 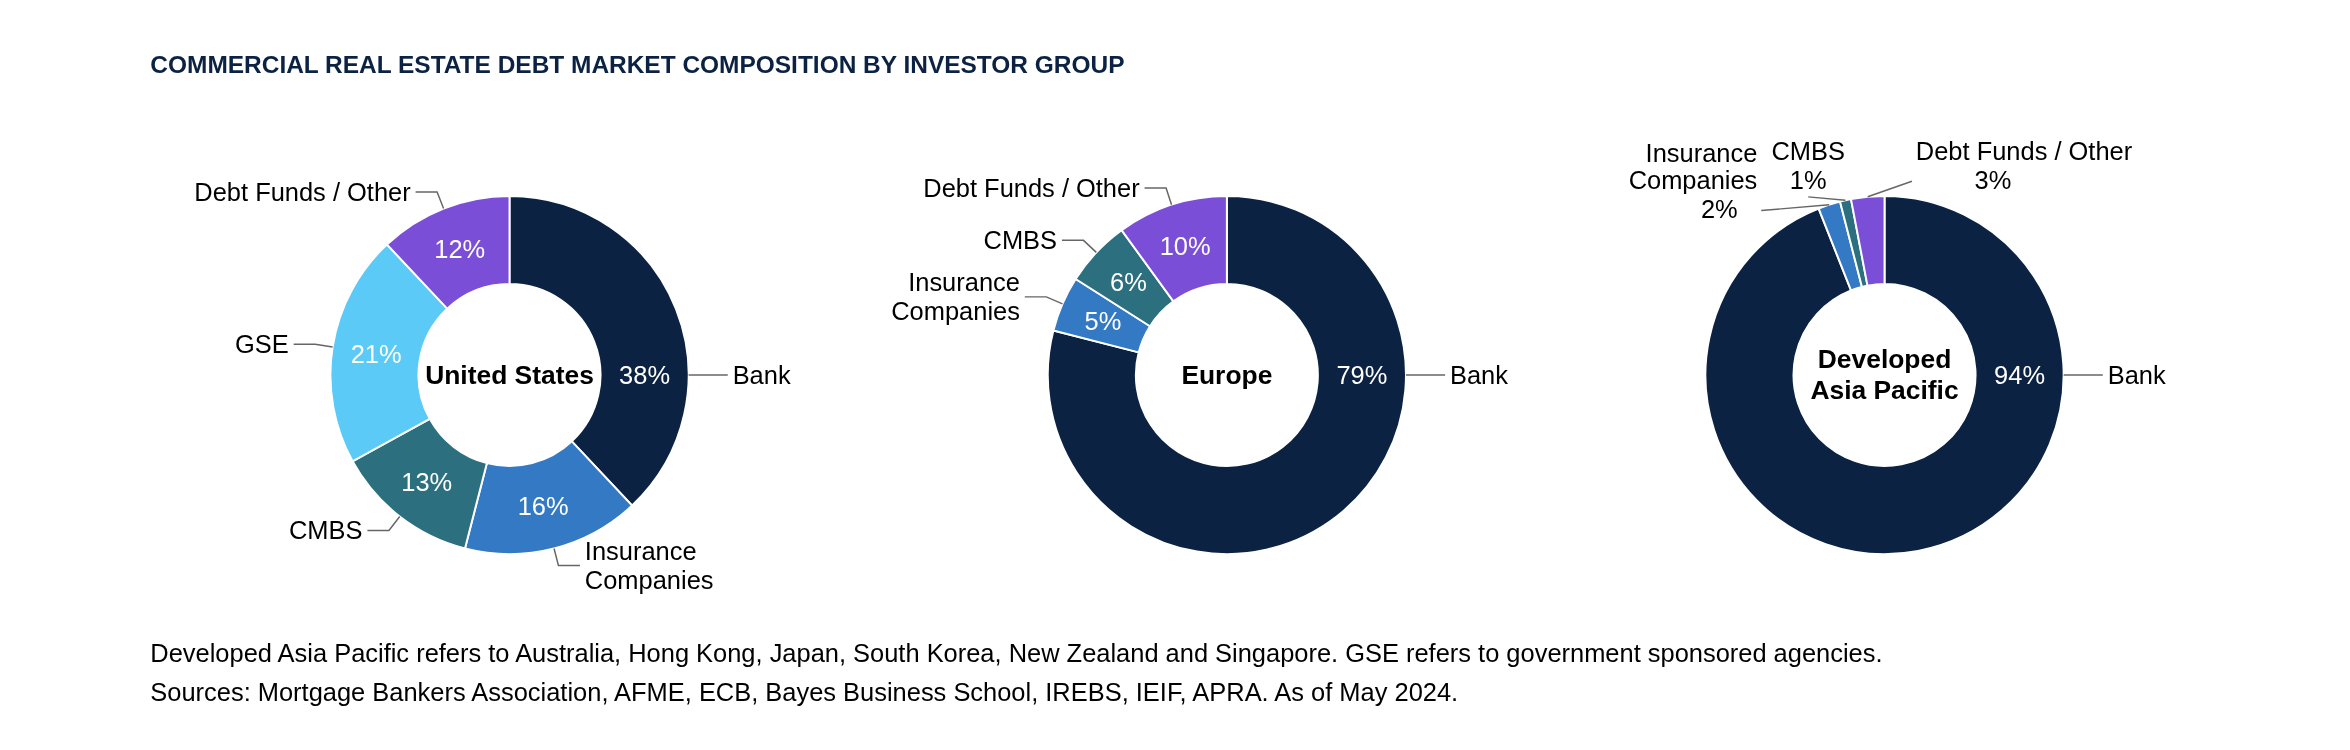 I want to click on text: Developed Asia Pacific, so click(x=1884, y=375).